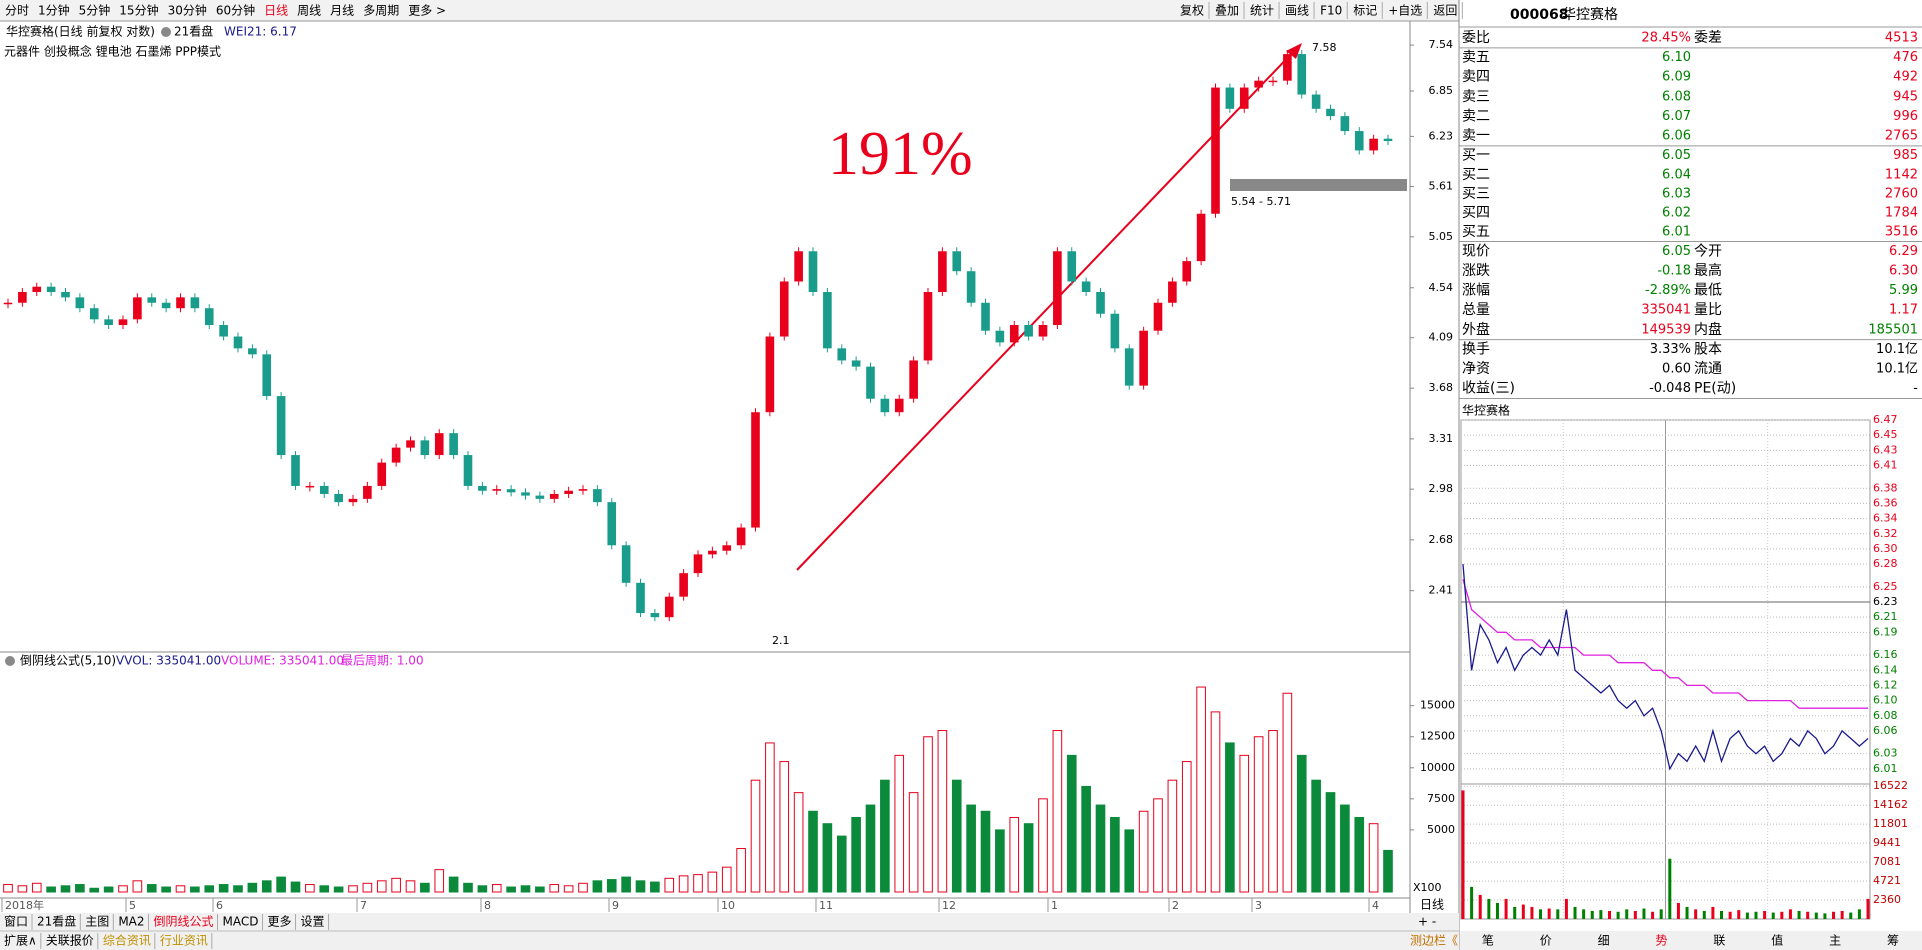 Image resolution: width=1922 pixels, height=950 pixels. I want to click on quote-value: 6.03, so click(1676, 193).